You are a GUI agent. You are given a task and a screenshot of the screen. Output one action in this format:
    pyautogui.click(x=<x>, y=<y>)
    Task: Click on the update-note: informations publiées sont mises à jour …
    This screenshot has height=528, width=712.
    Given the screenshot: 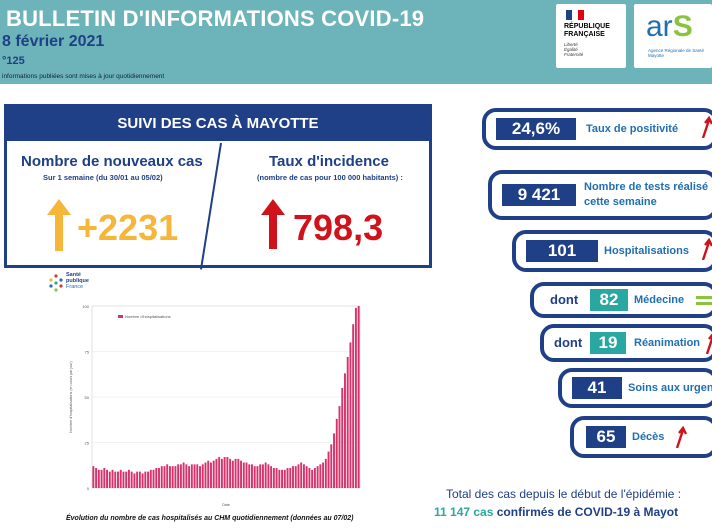 What is the action you would take?
    pyautogui.click(x=83, y=76)
    